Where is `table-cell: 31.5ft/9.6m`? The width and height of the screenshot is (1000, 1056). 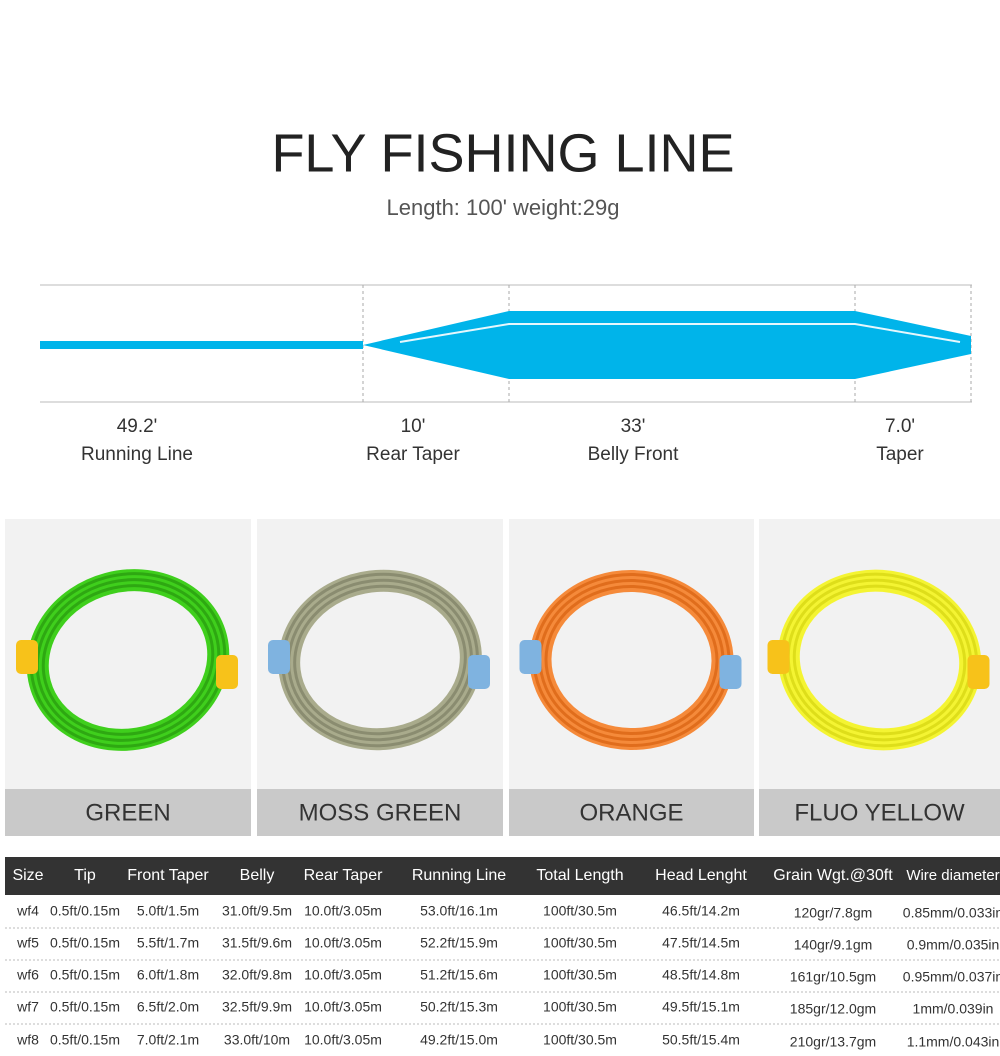
table-cell: 31.5ft/9.6m is located at coordinates (257, 943).